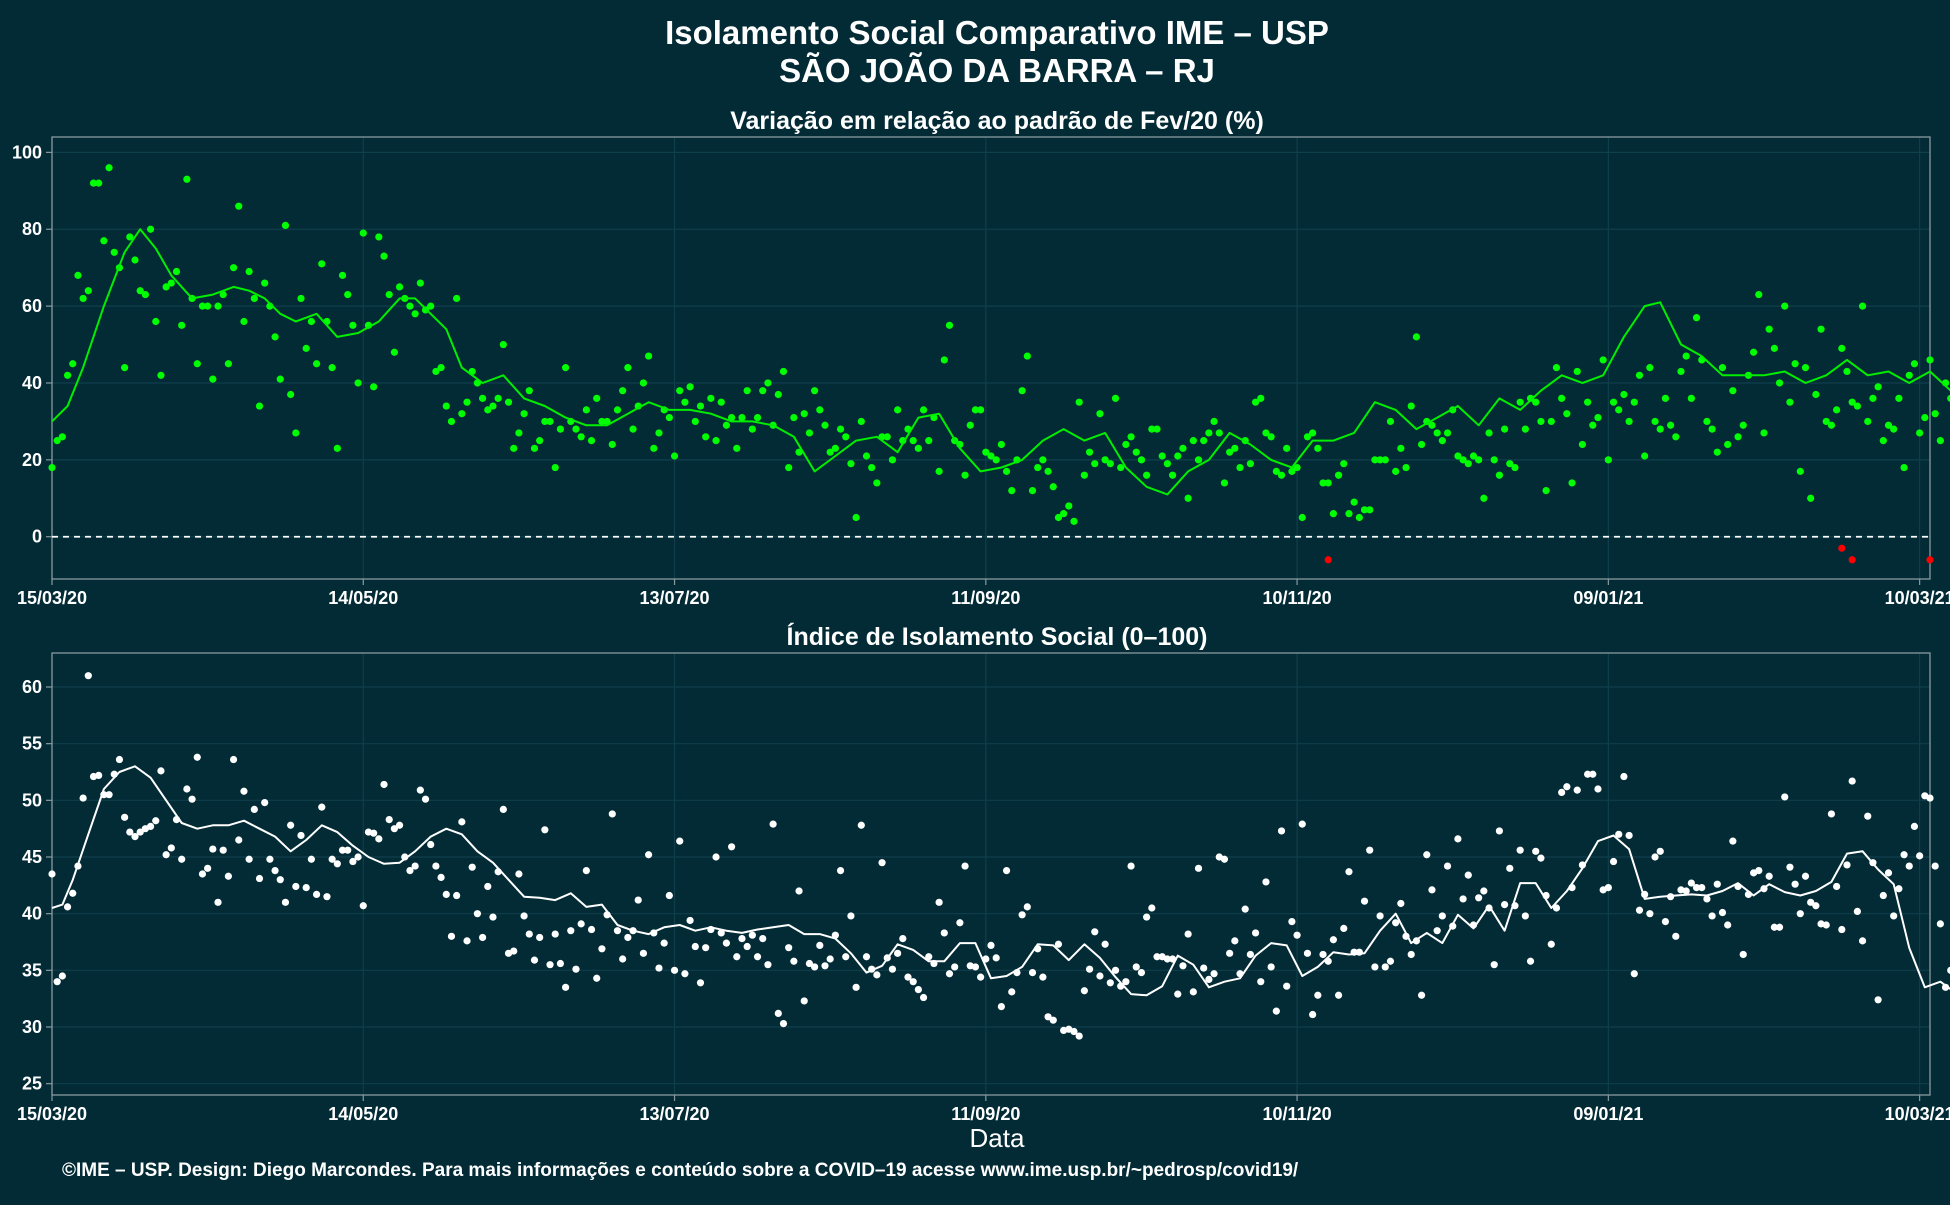 Image resolution: width=1950 pixels, height=1205 pixels. Describe the element at coordinates (32, 800) in the screenshot. I see `y-tick-label: 50` at that location.